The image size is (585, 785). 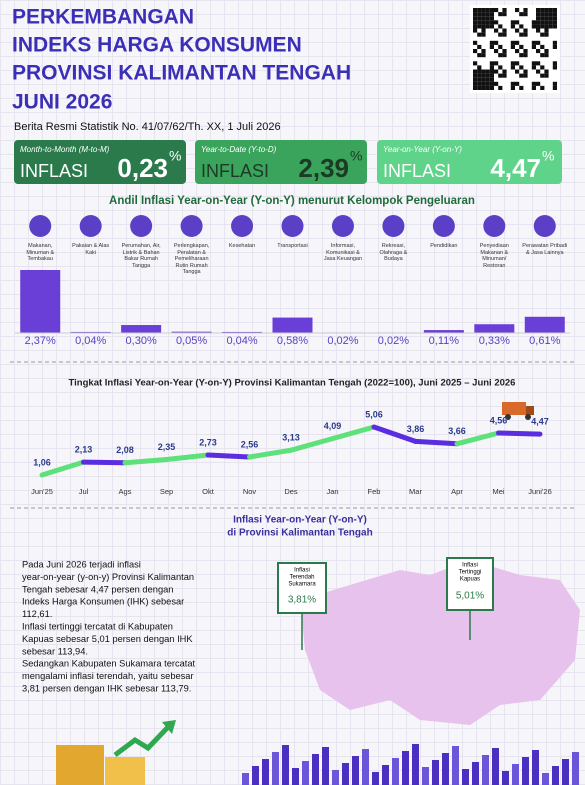 What do you see at coordinates (343, 252) in the screenshot?
I see `category-label: Informasi, Komunikasi & Jasa Keuangan` at bounding box center [343, 252].